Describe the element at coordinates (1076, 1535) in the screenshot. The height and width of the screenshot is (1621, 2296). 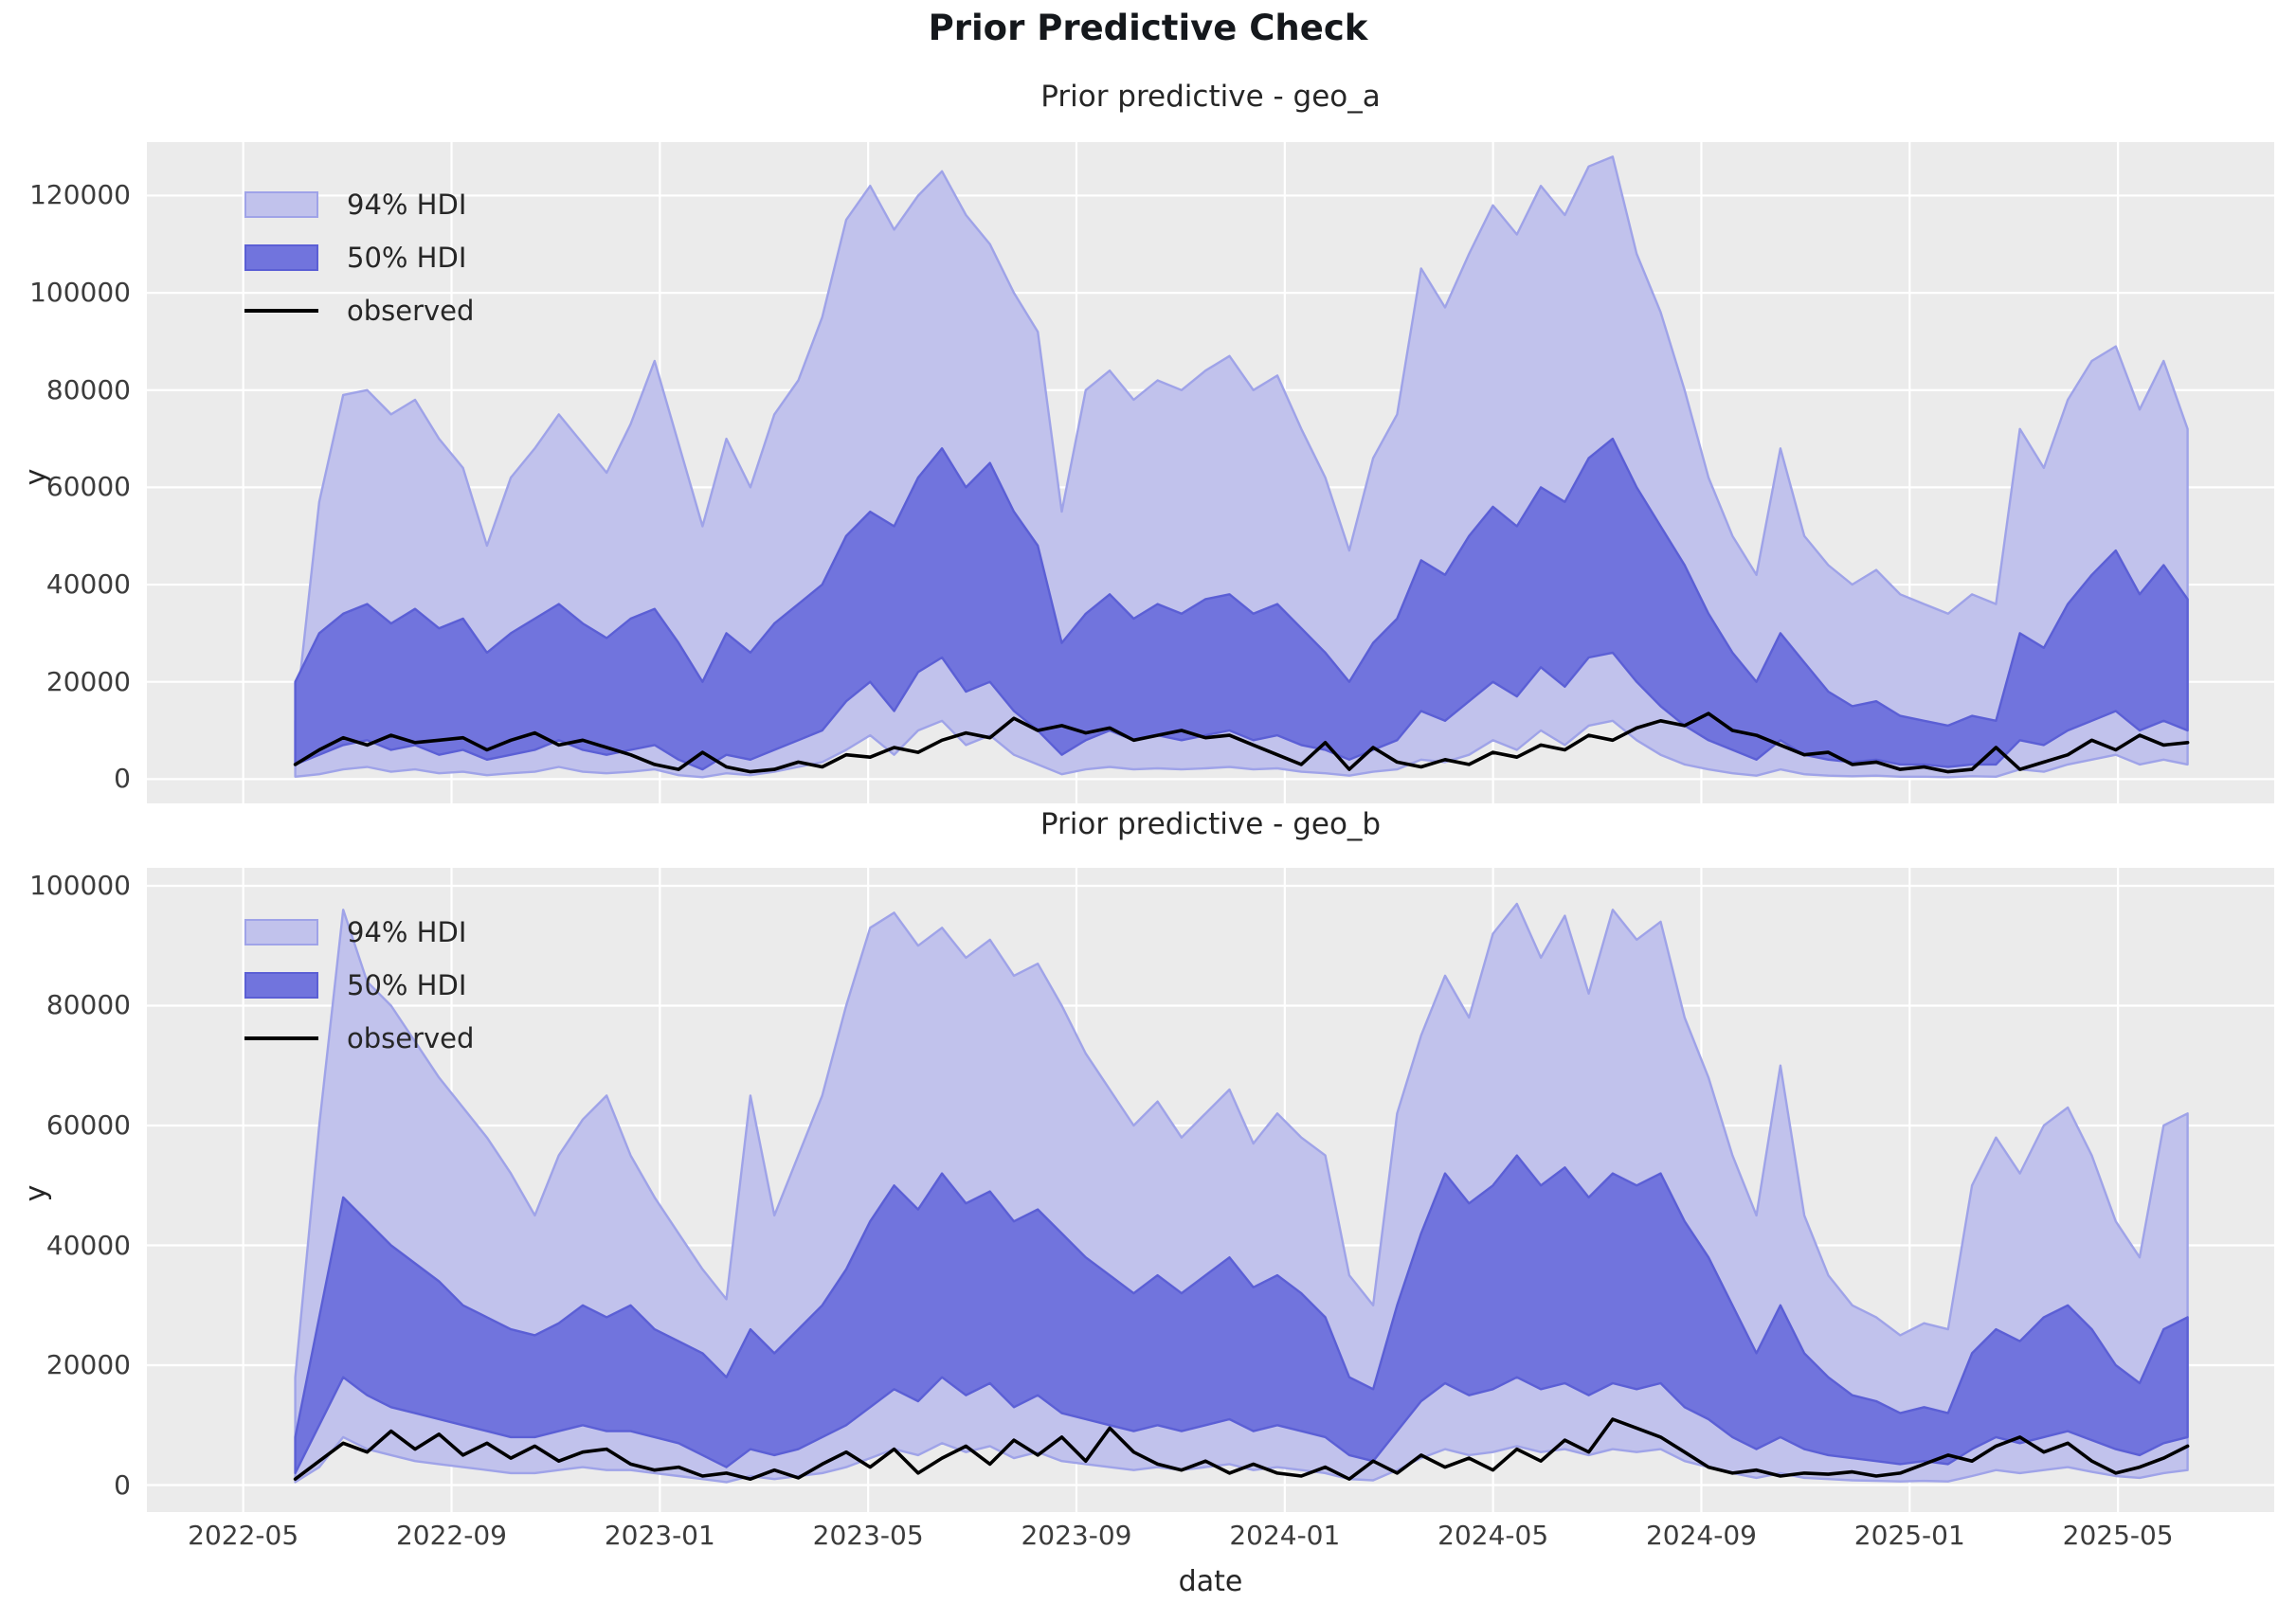
I see `x-tick-label: 2023-09` at that location.